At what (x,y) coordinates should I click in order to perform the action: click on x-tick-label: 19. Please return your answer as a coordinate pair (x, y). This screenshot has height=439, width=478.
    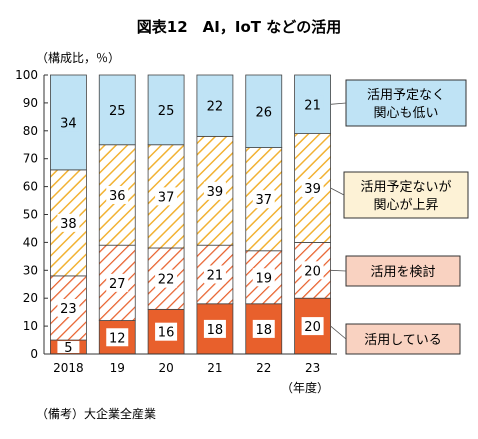
    Looking at the image, I should click on (117, 368).